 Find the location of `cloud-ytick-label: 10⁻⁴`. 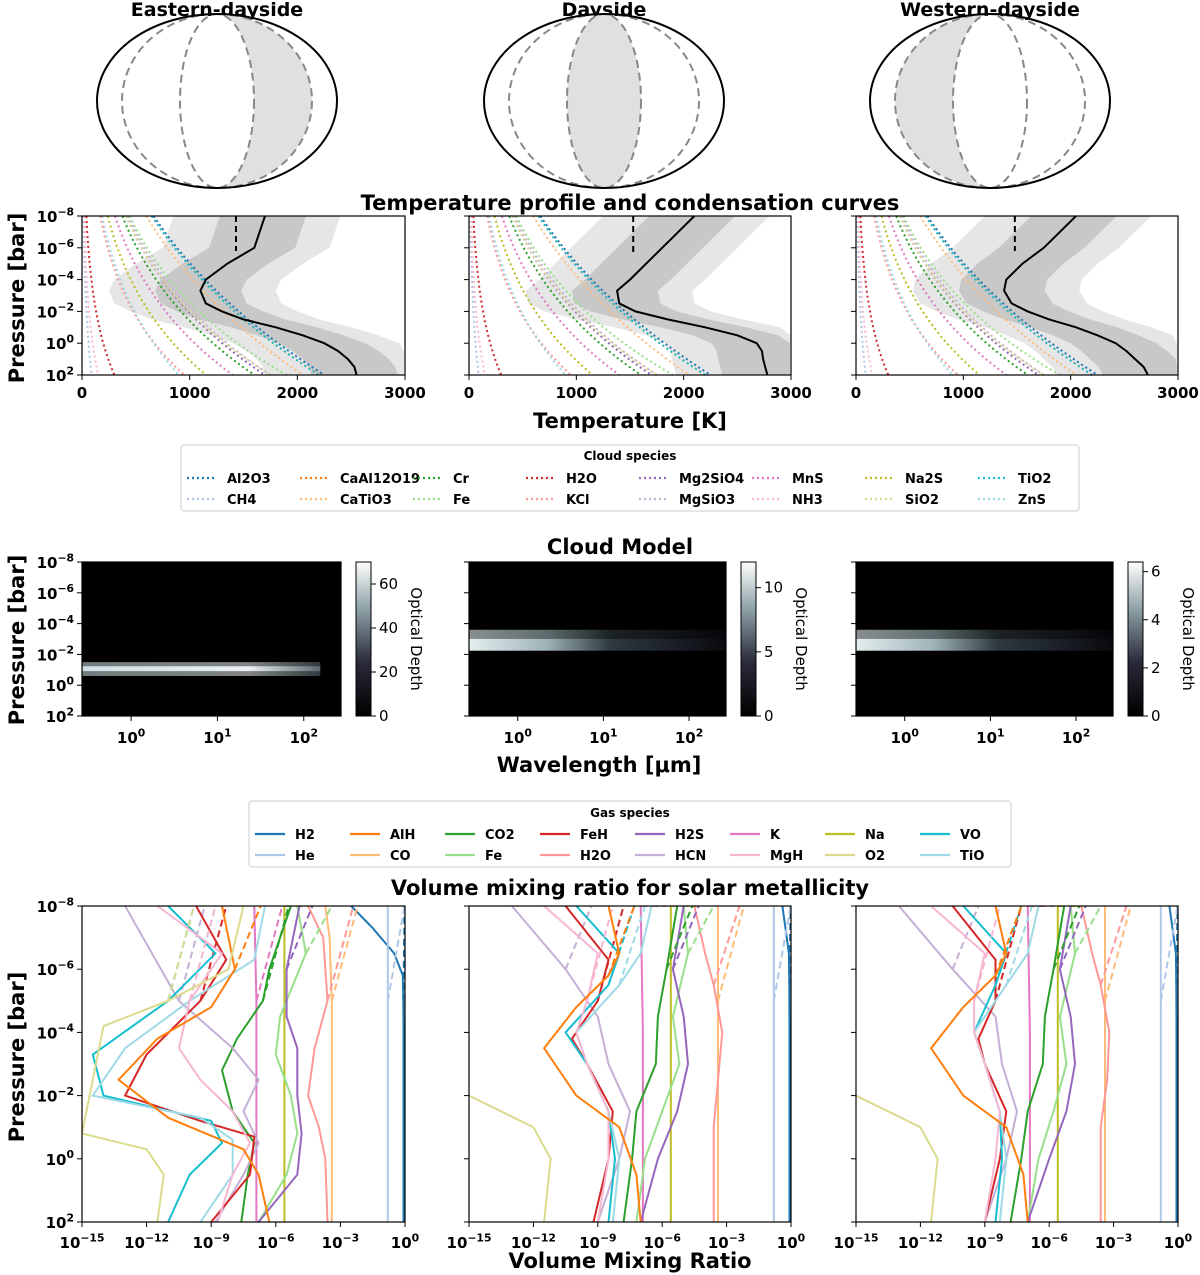

cloud-ytick-label: 10⁻⁴ is located at coordinates (56, 623).